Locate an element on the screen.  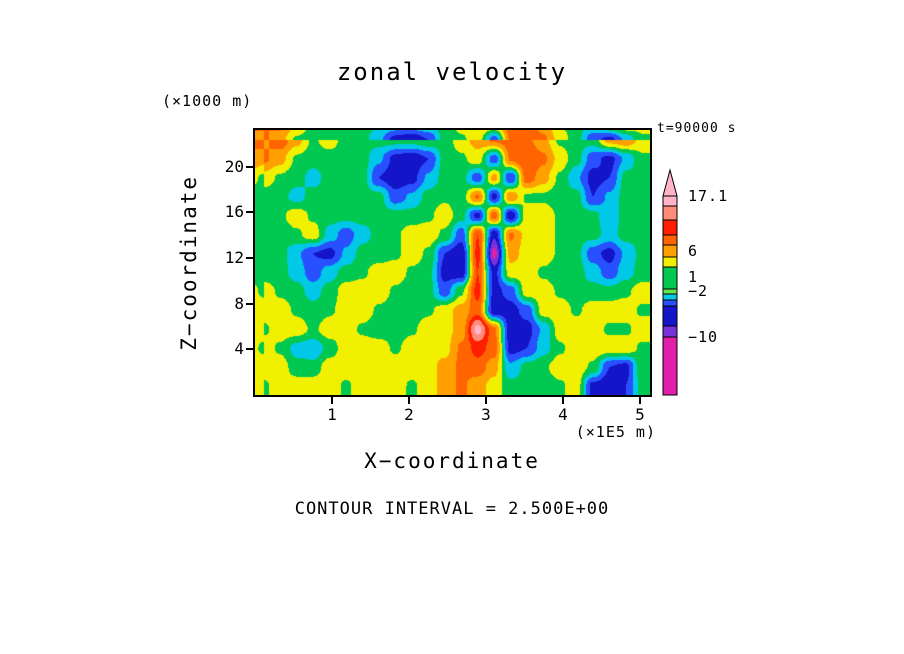
y-tick-label: 8 is located at coordinates (239, 303).